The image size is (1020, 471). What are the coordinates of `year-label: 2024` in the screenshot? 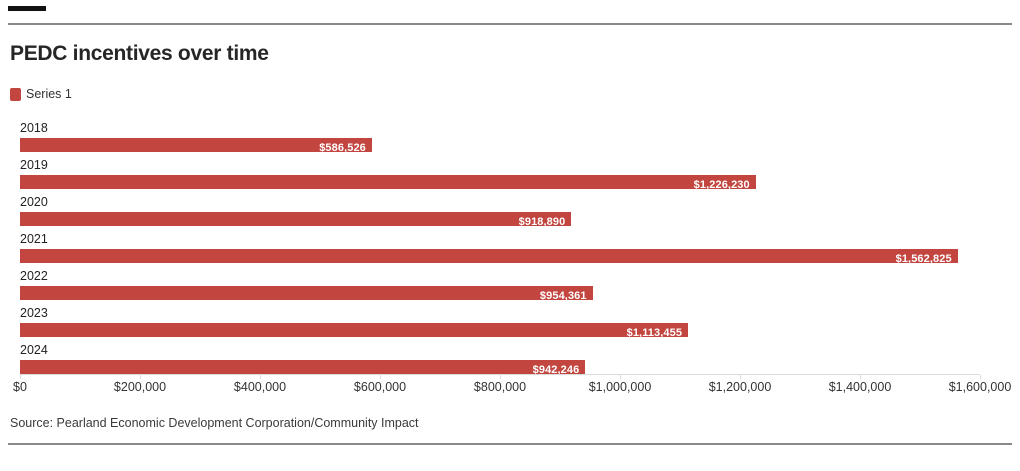 It's located at (34, 350).